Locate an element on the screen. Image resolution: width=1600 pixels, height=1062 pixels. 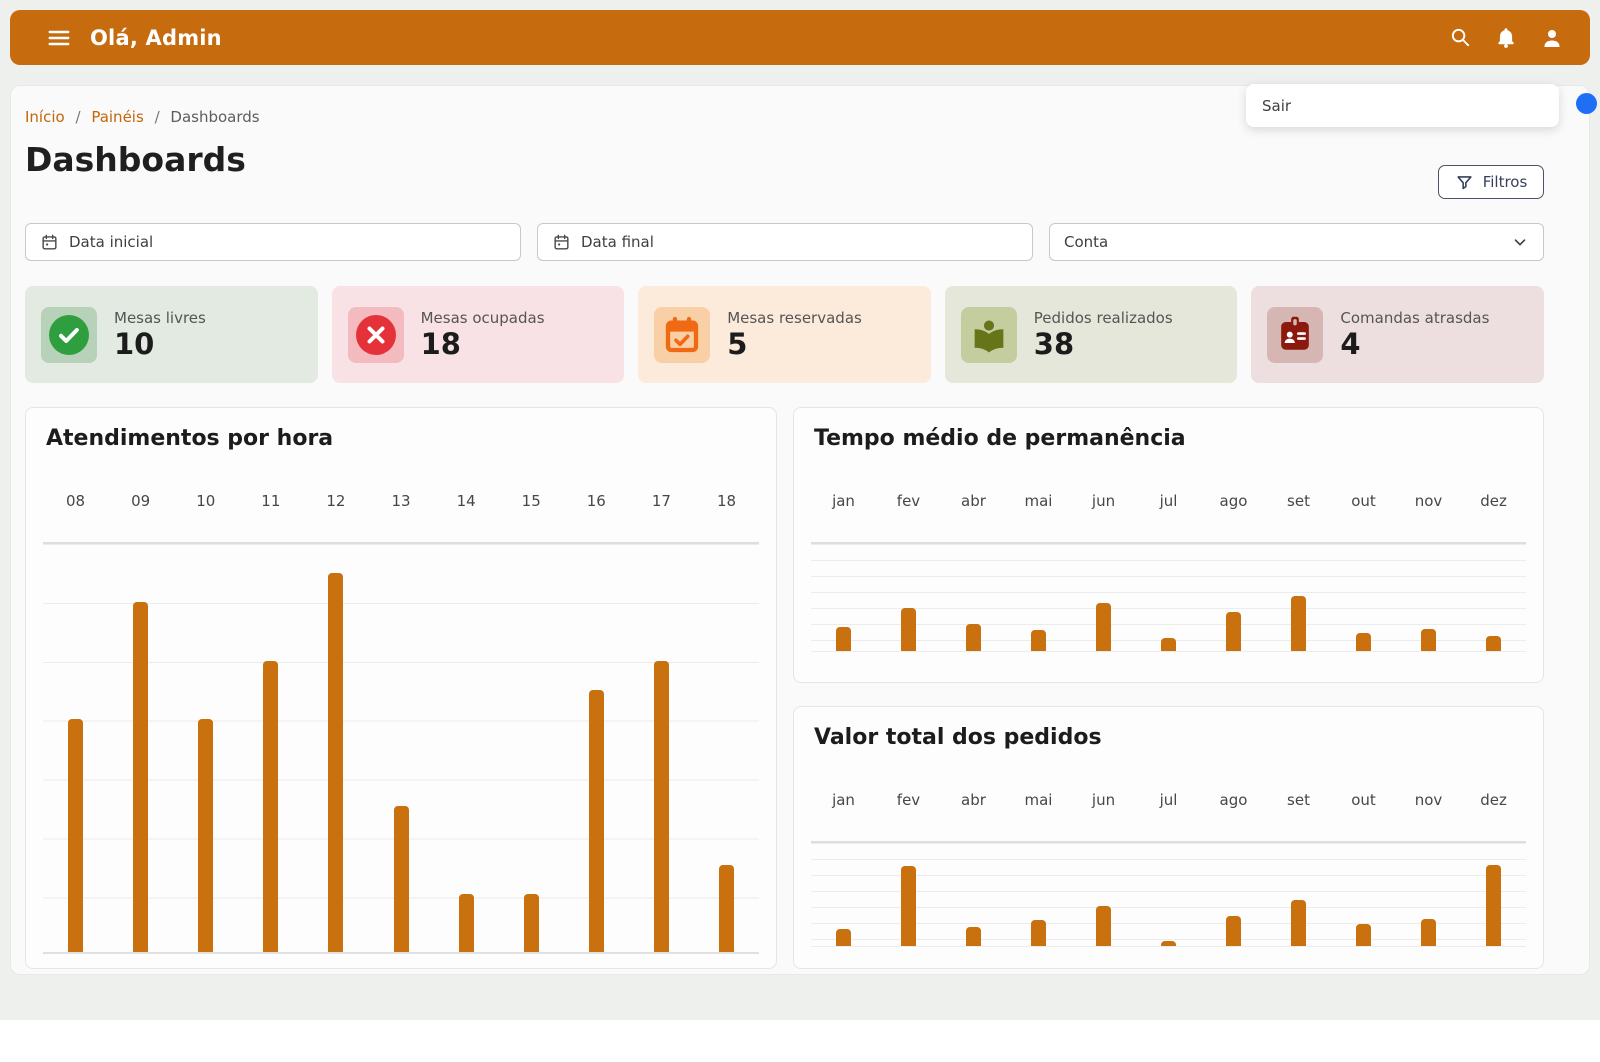
stat-card-mesas-reservadas: Mesas reservadas 5 is located at coordinates (784, 334).